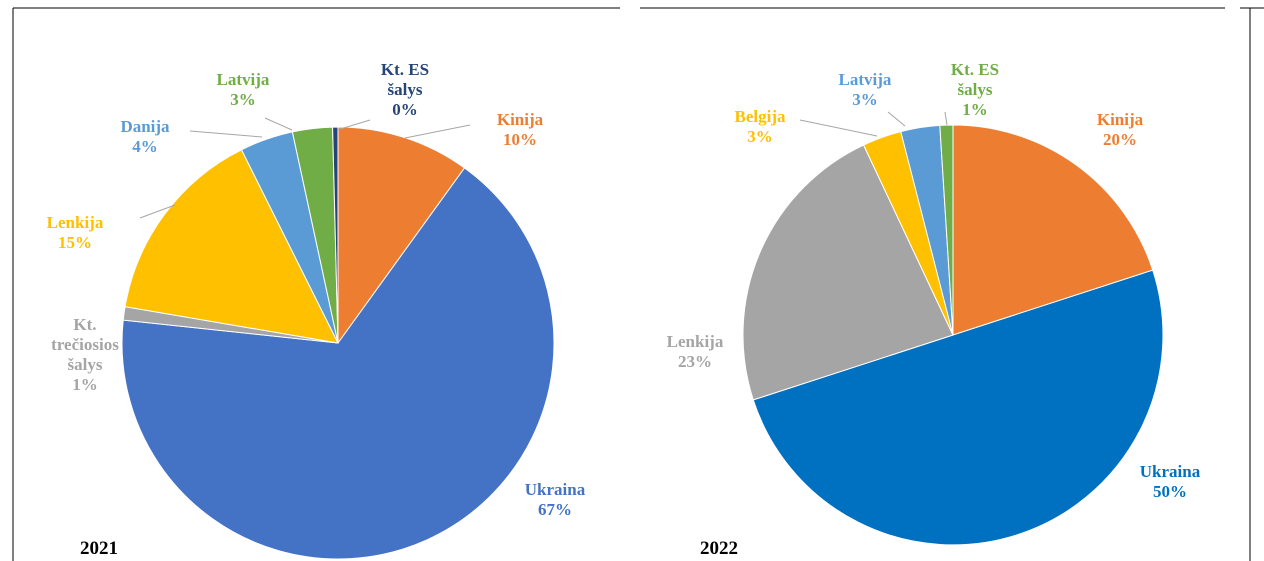  Describe the element at coordinates (145, 126) in the screenshot. I see `category-label: Danija` at that location.